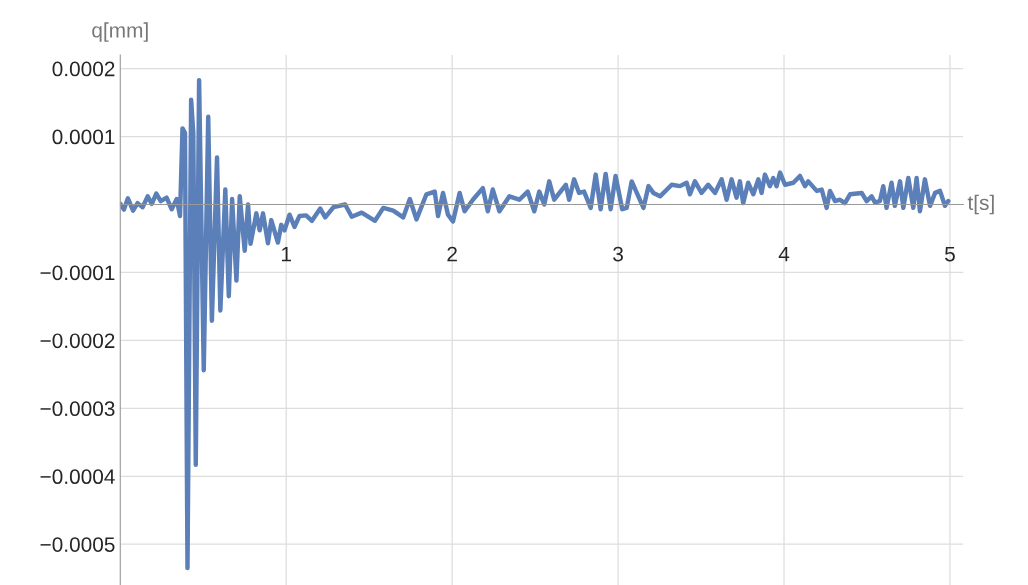 This screenshot has height=585, width=1028. What do you see at coordinates (77, 477) in the screenshot?
I see `y-tick-label: −0.0004` at bounding box center [77, 477].